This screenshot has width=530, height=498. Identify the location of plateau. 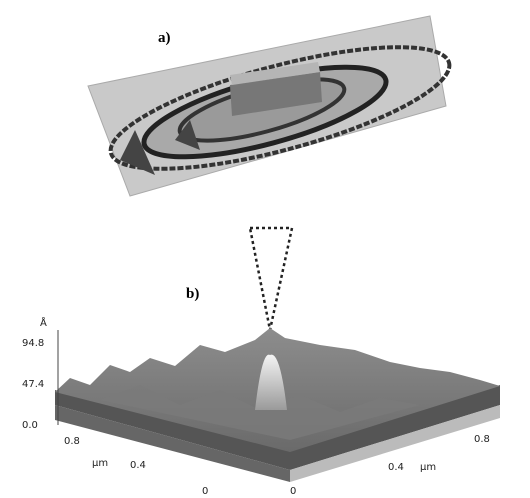
(276, 94).